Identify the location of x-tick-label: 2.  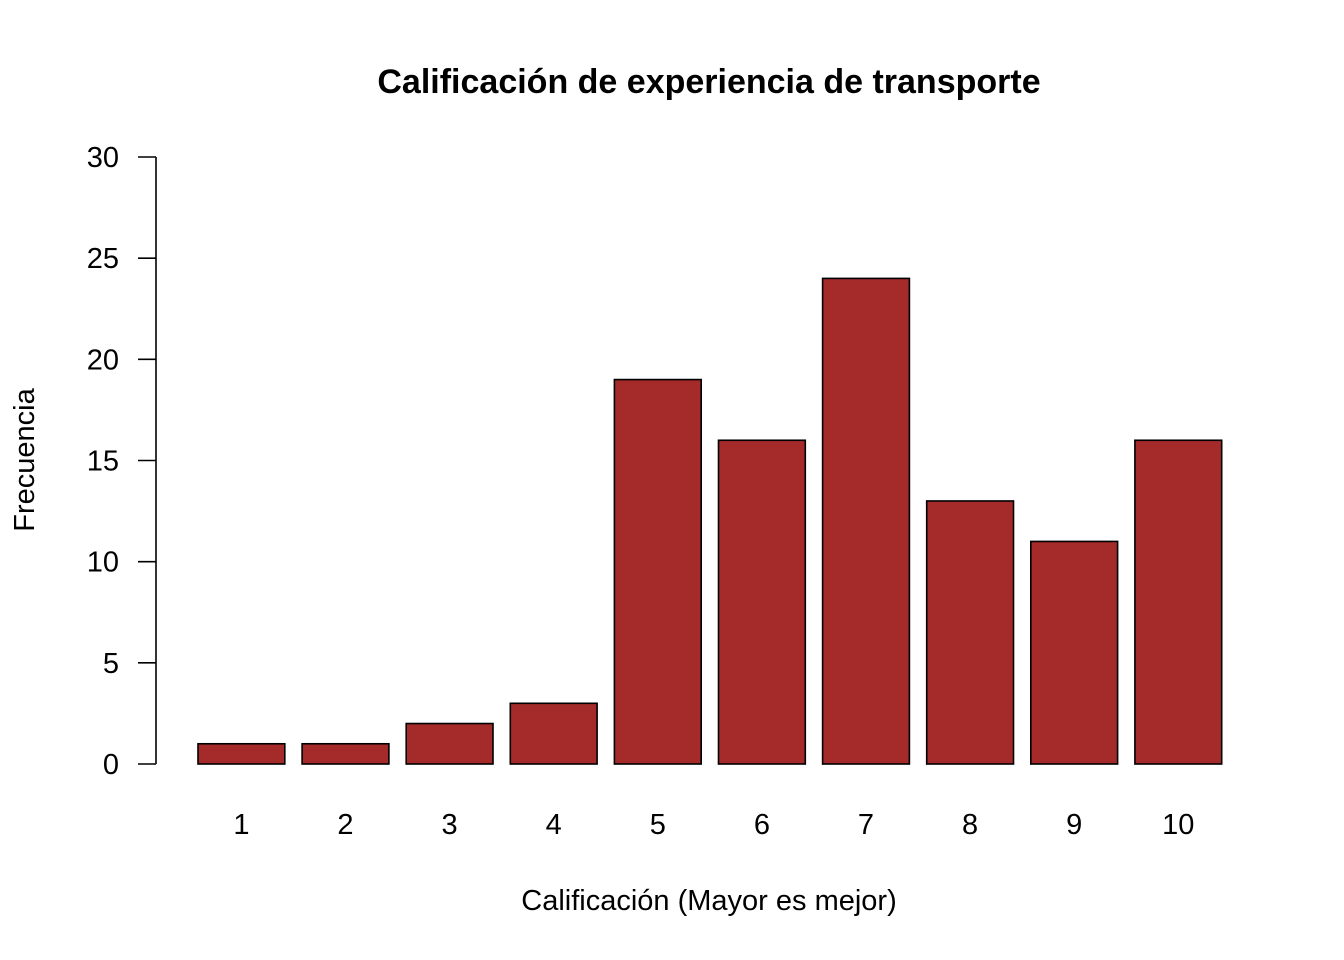
(345, 825).